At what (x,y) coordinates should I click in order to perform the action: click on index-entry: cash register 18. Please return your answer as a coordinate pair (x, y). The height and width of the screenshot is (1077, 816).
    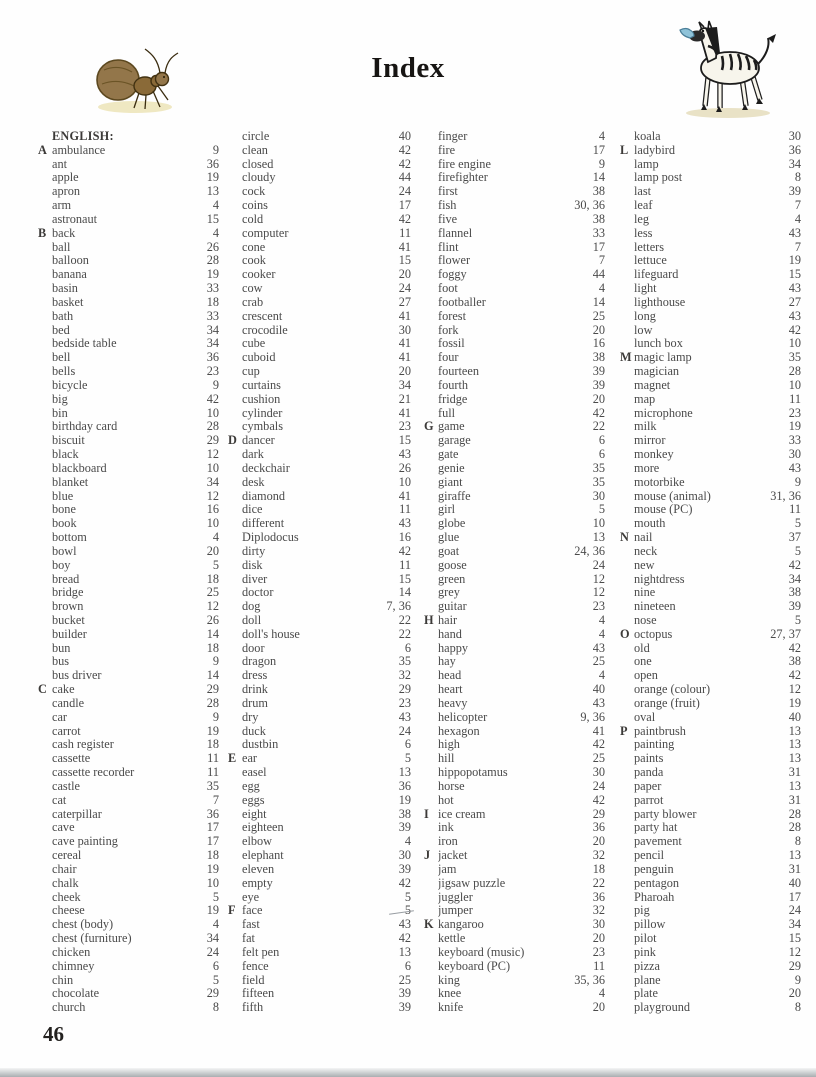
    Looking at the image, I should click on (128, 745).